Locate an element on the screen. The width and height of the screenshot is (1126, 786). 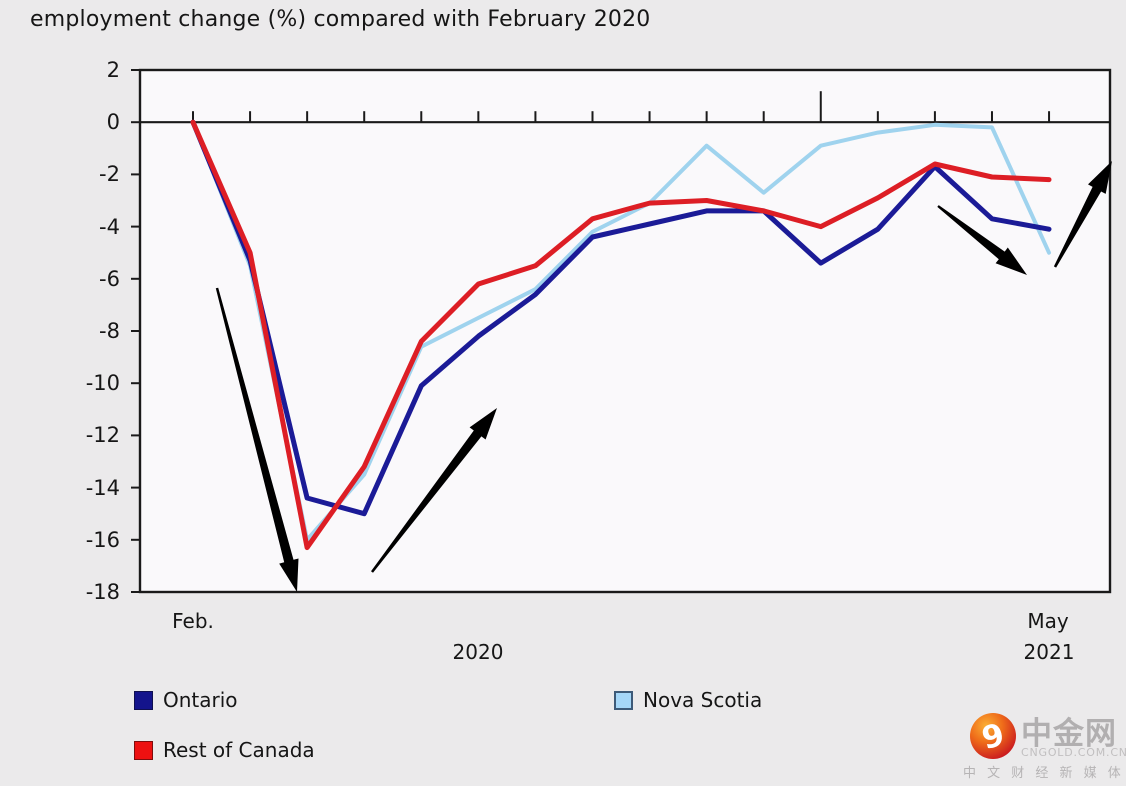
x-axis-label-2020: 2020 is located at coordinates (478, 652).